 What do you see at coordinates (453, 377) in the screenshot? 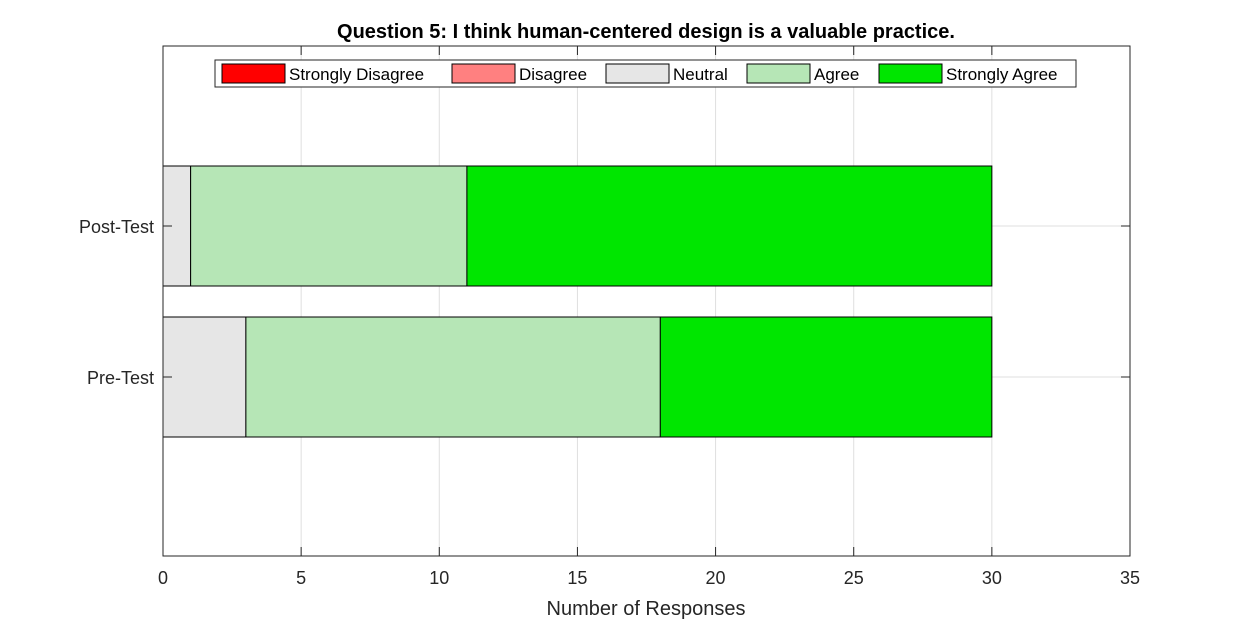
I see `bar-segment-pre-test-agree` at bounding box center [453, 377].